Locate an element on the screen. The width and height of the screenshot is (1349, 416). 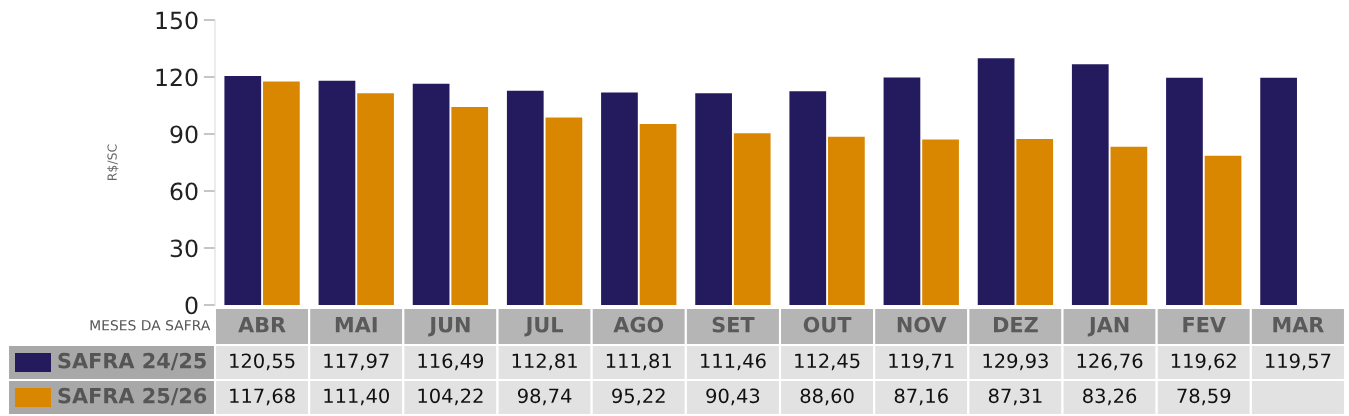
data-label: 112,45 is located at coordinates (827, 362).